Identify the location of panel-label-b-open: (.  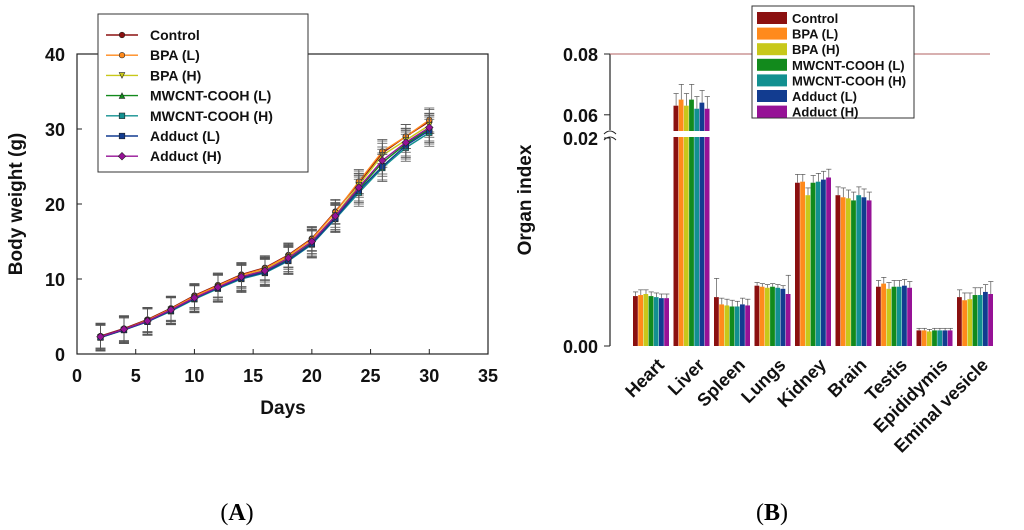
(760, 513).